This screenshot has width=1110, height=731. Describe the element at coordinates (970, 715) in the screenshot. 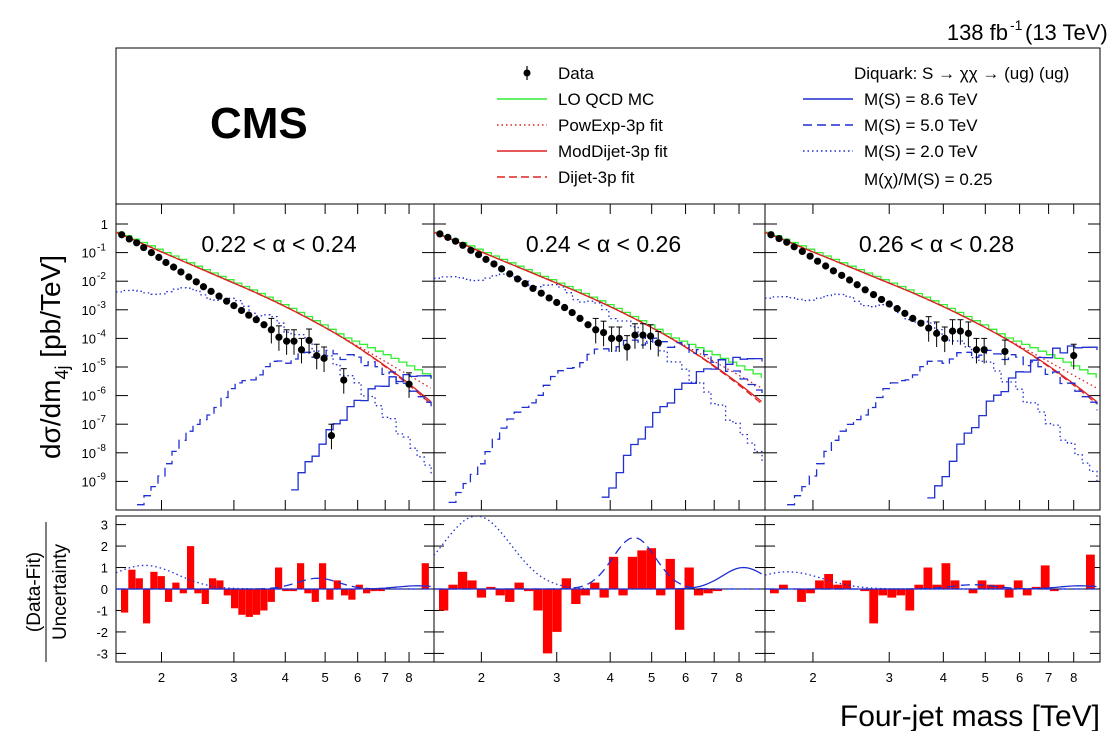

I see `x-axis-title: Four-jet mass [TeV]` at that location.